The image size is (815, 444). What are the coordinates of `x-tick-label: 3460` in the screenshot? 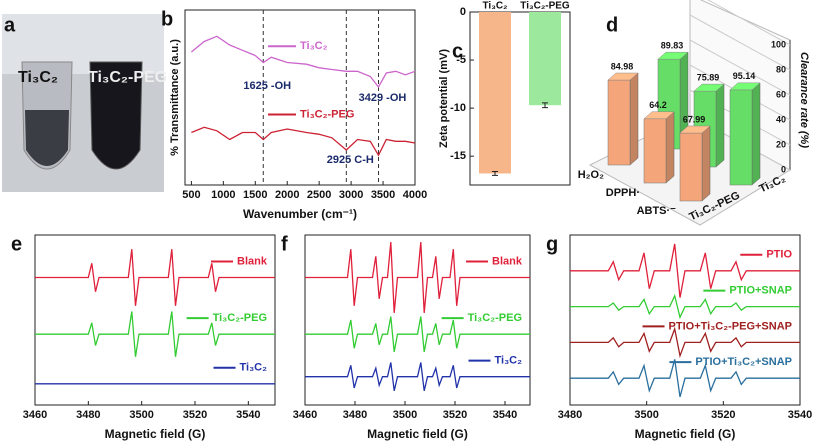 It's located at (305, 415).